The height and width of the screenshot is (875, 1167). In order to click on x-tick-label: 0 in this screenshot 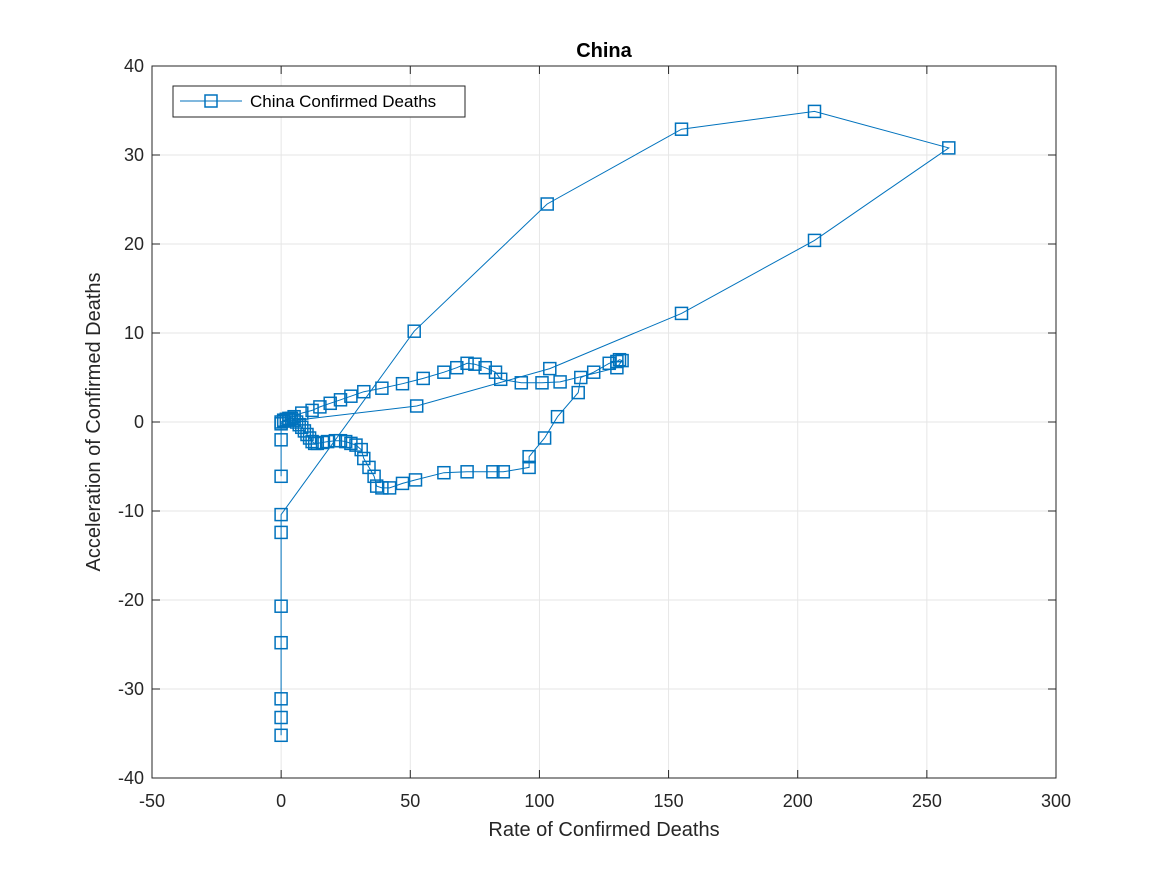, I will do `click(281, 801)`.